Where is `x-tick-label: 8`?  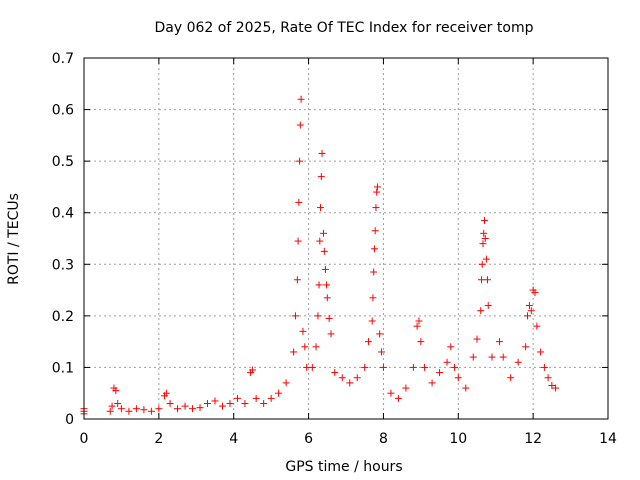 x-tick-label: 8 is located at coordinates (383, 439).